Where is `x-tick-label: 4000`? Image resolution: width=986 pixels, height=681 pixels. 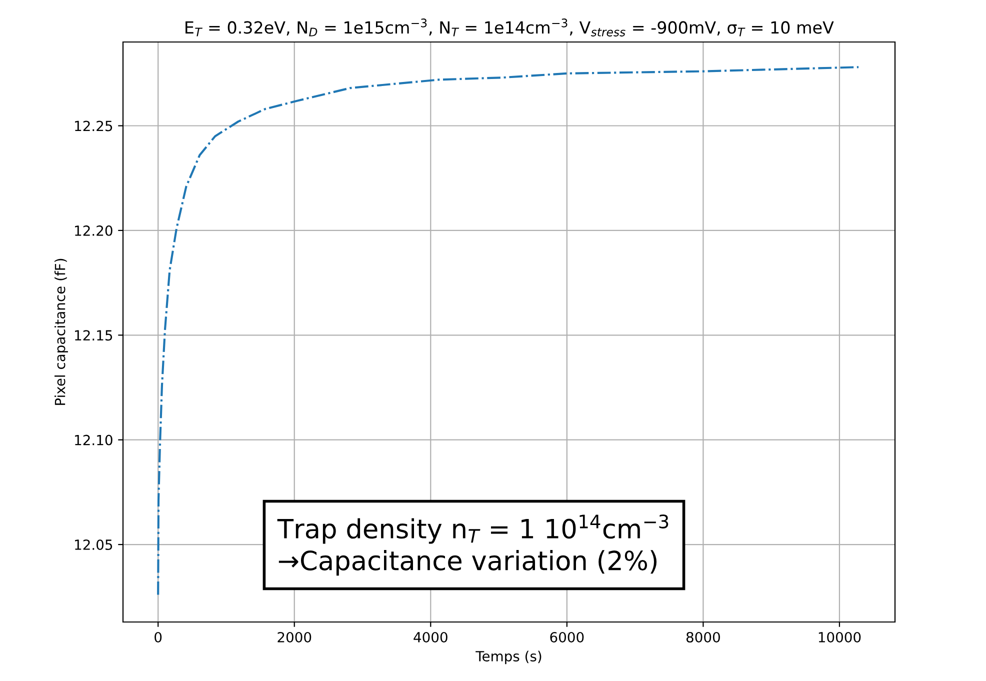 x-tick-label: 4000 is located at coordinates (431, 637).